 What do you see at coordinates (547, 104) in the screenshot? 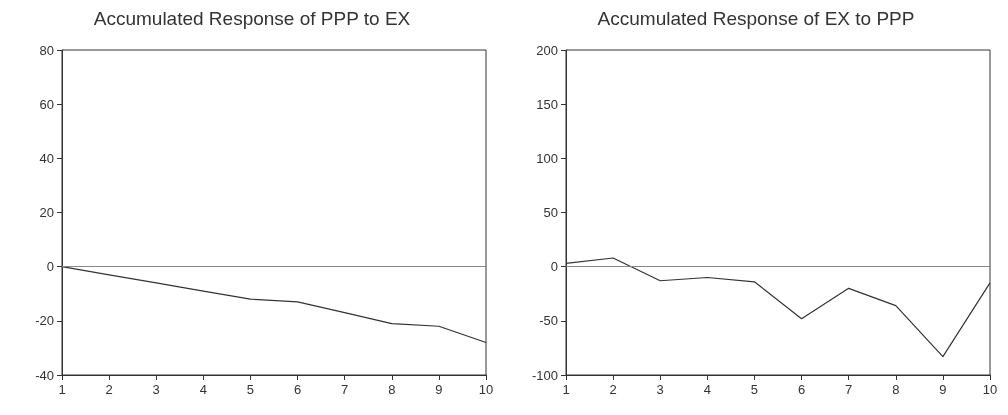
I see `y-tick-label: 150` at bounding box center [547, 104].